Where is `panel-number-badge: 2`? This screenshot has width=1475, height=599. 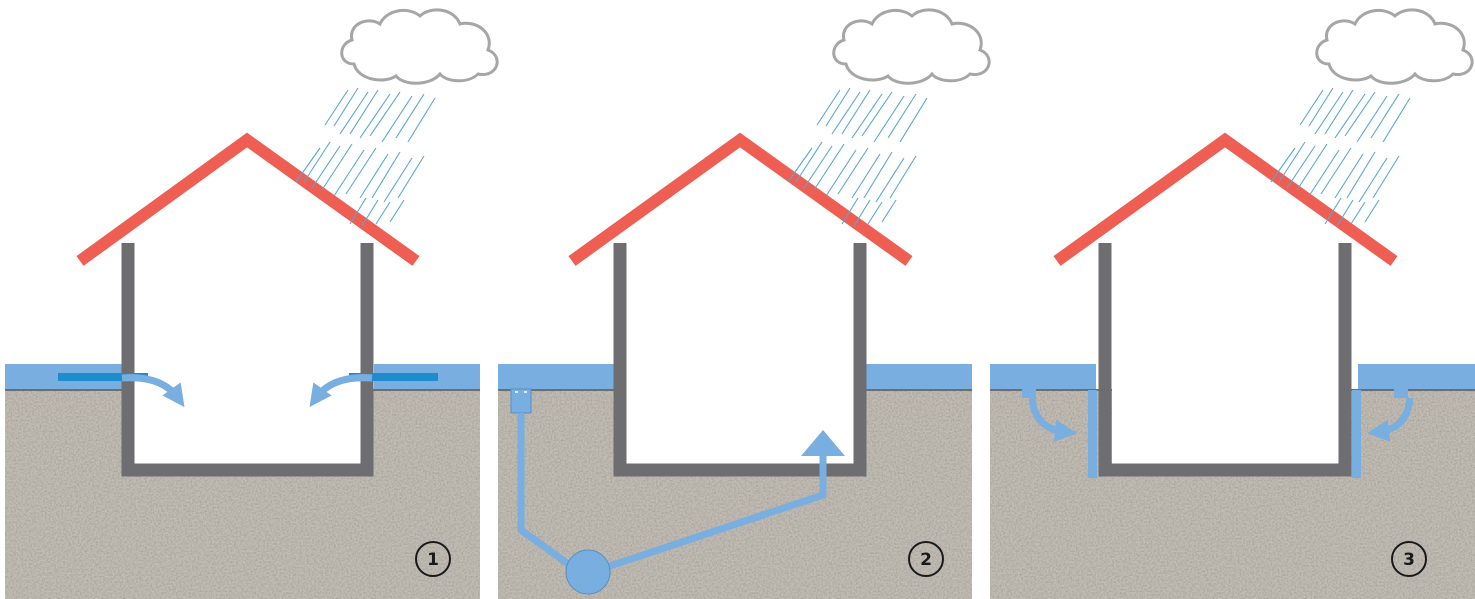 panel-number-badge: 2 is located at coordinates (926, 559).